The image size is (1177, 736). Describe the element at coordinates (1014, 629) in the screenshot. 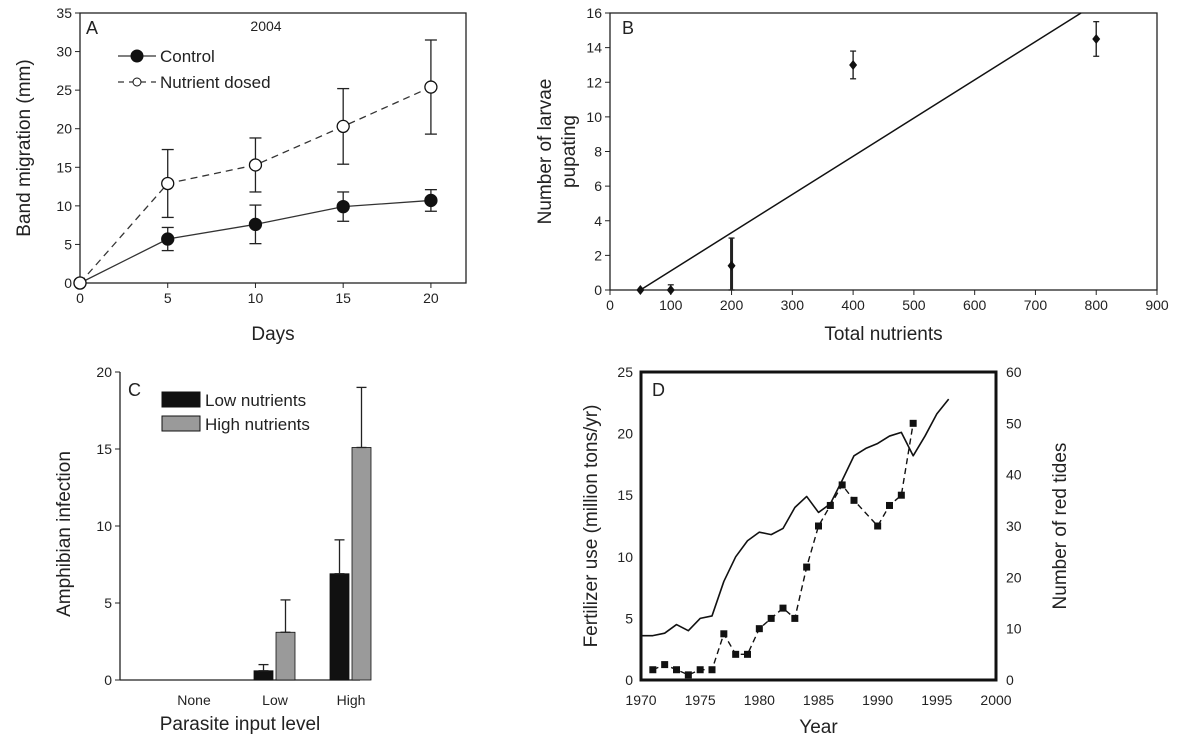

I see `y-right-tick-label: 10` at that location.